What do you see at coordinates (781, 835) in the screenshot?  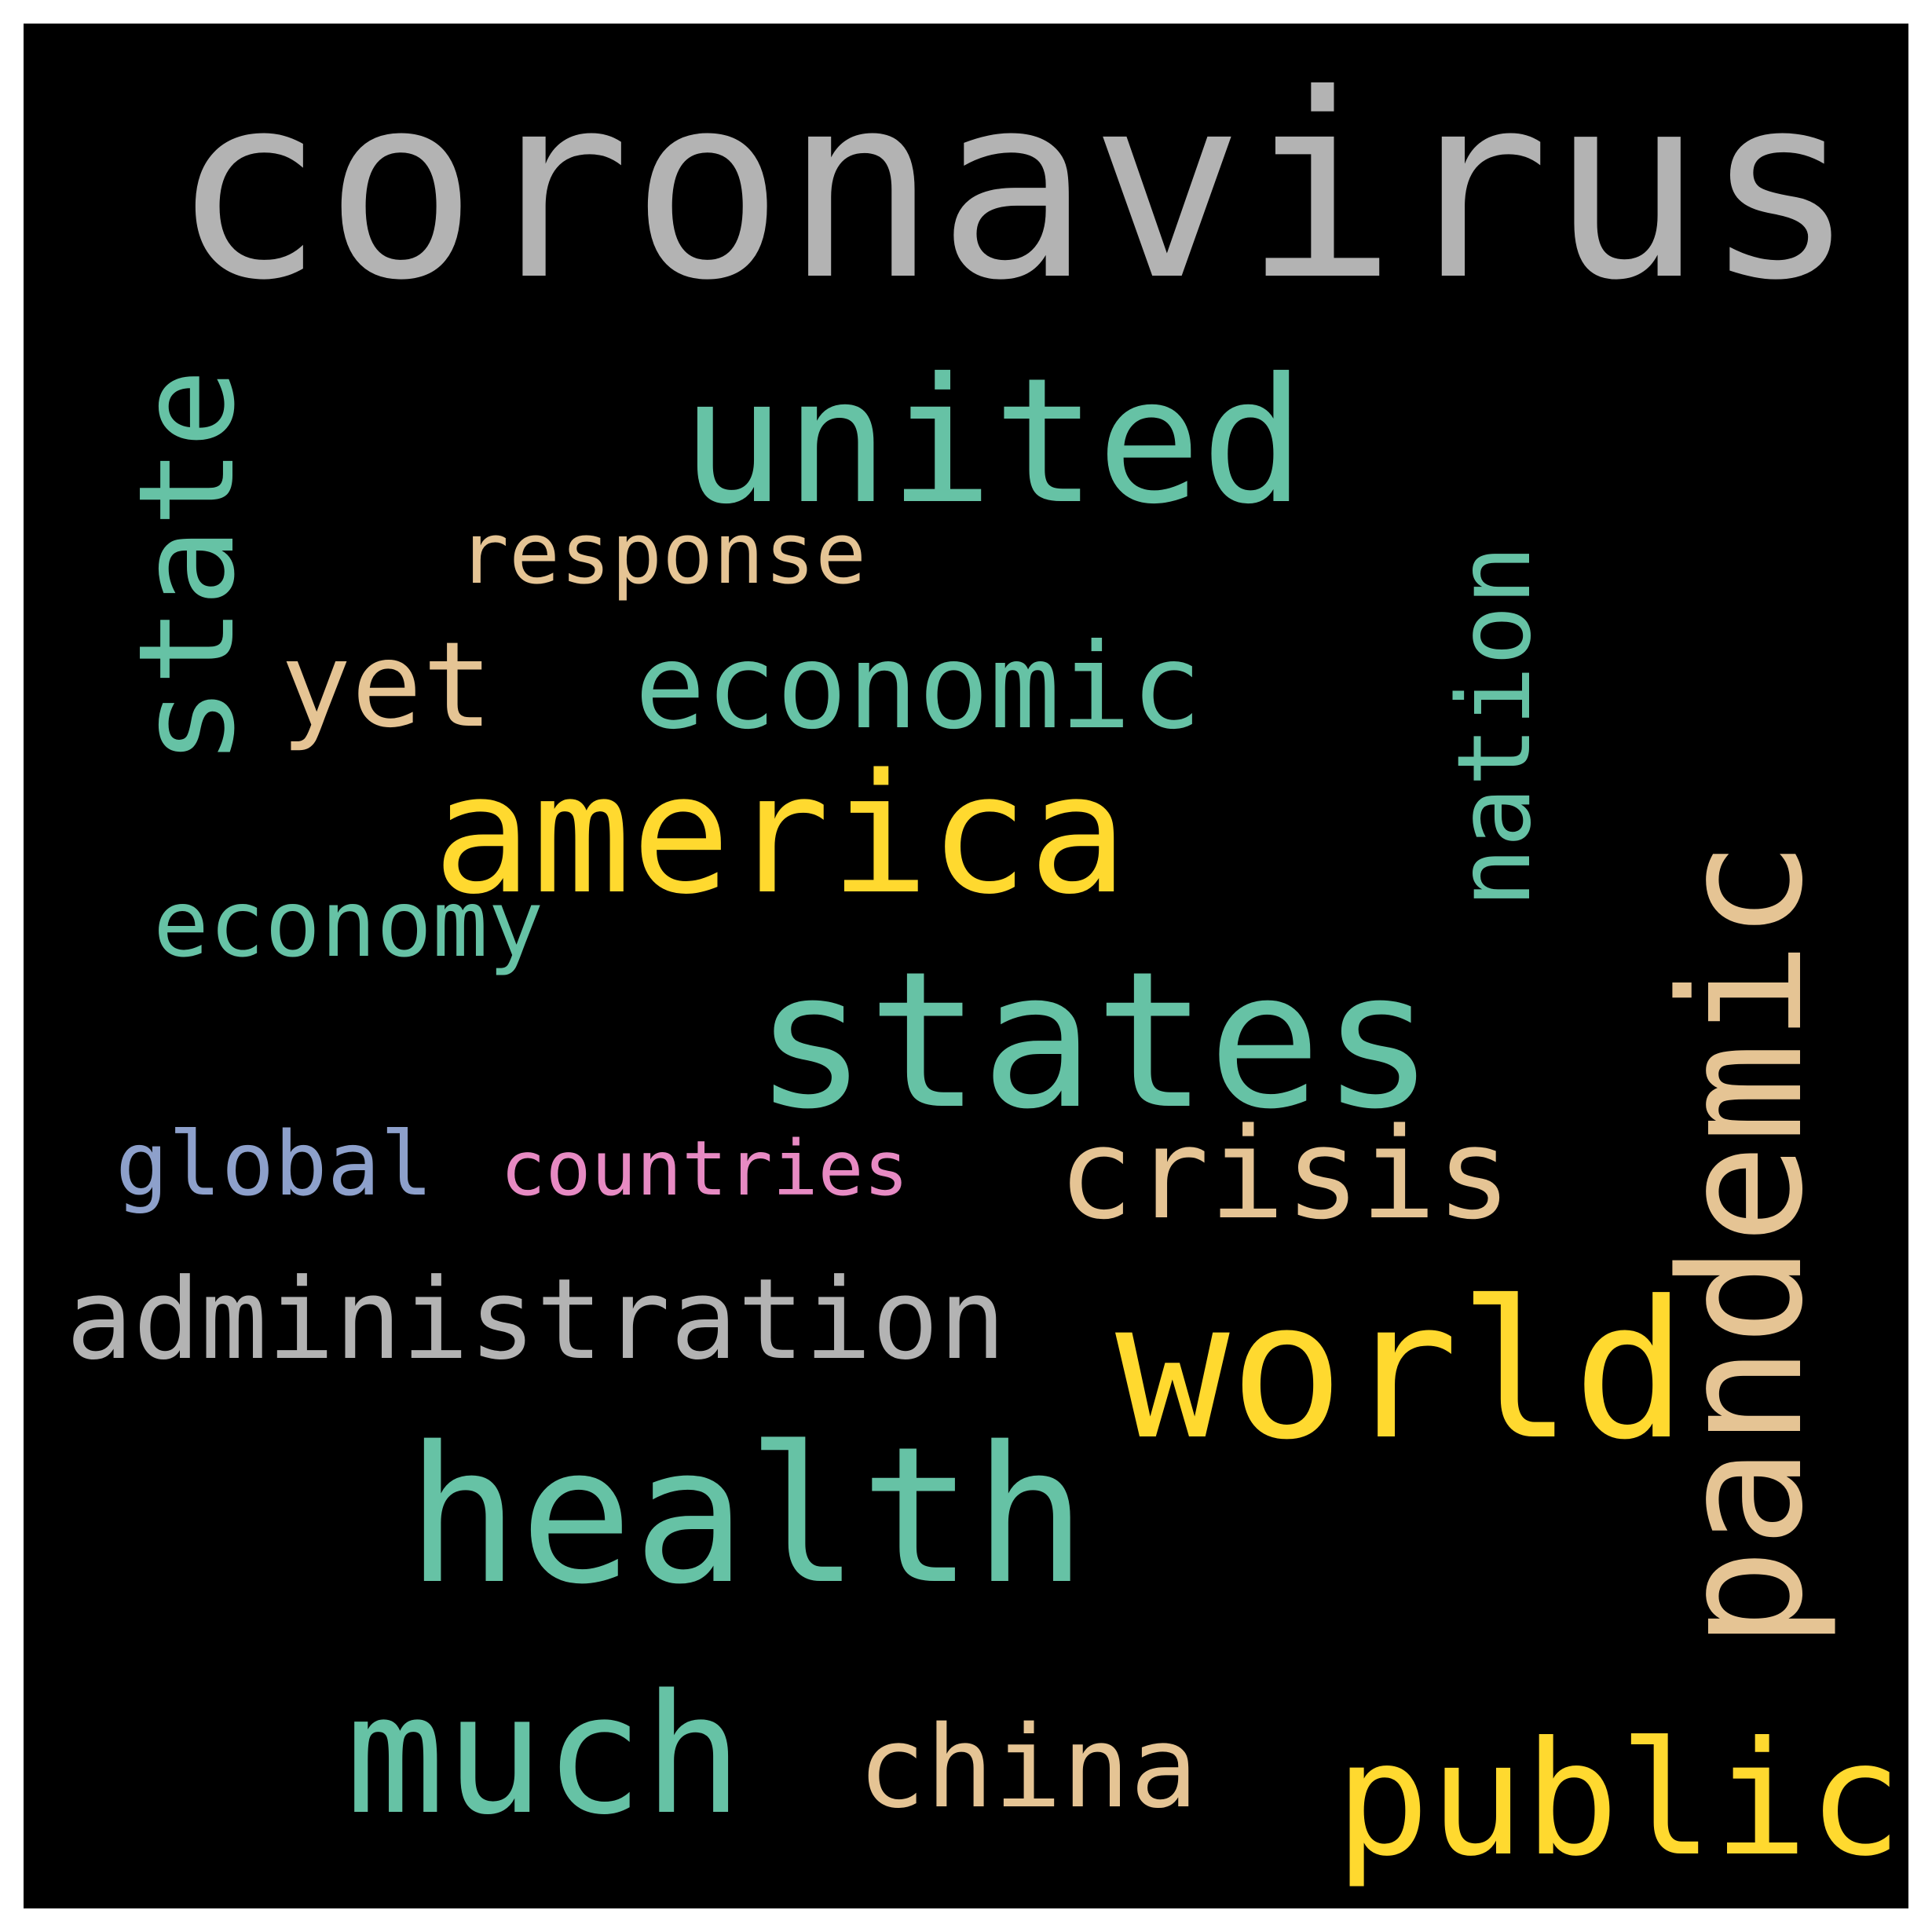 I see `word-america: america` at bounding box center [781, 835].